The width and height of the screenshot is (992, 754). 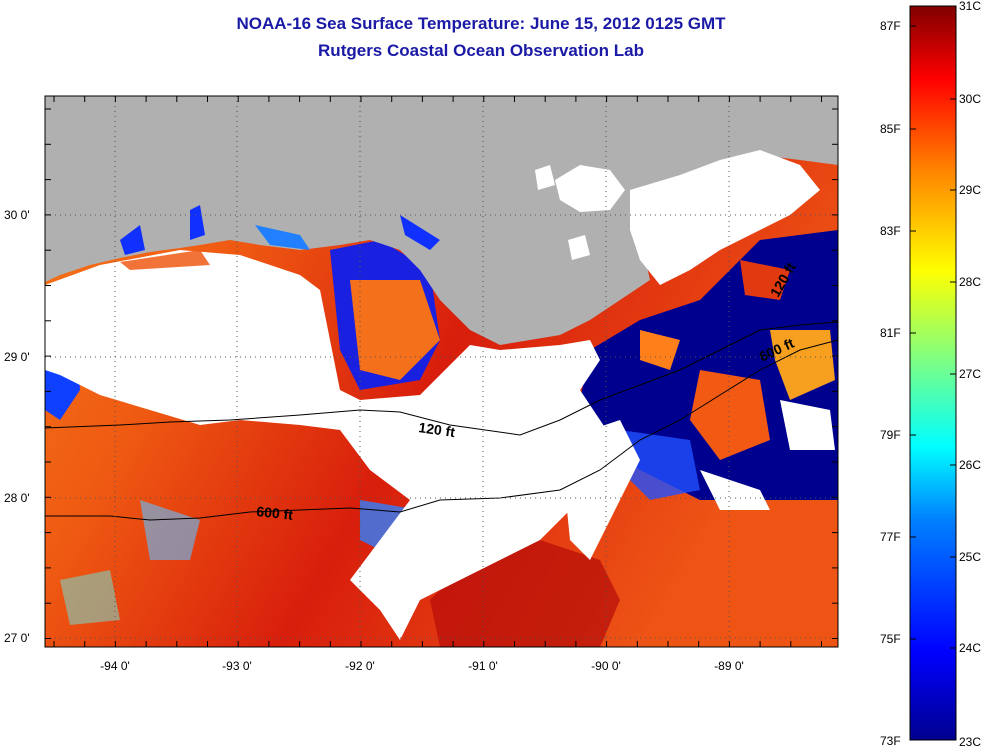 I want to click on colorbar-f-label: 75F, so click(x=890, y=639).